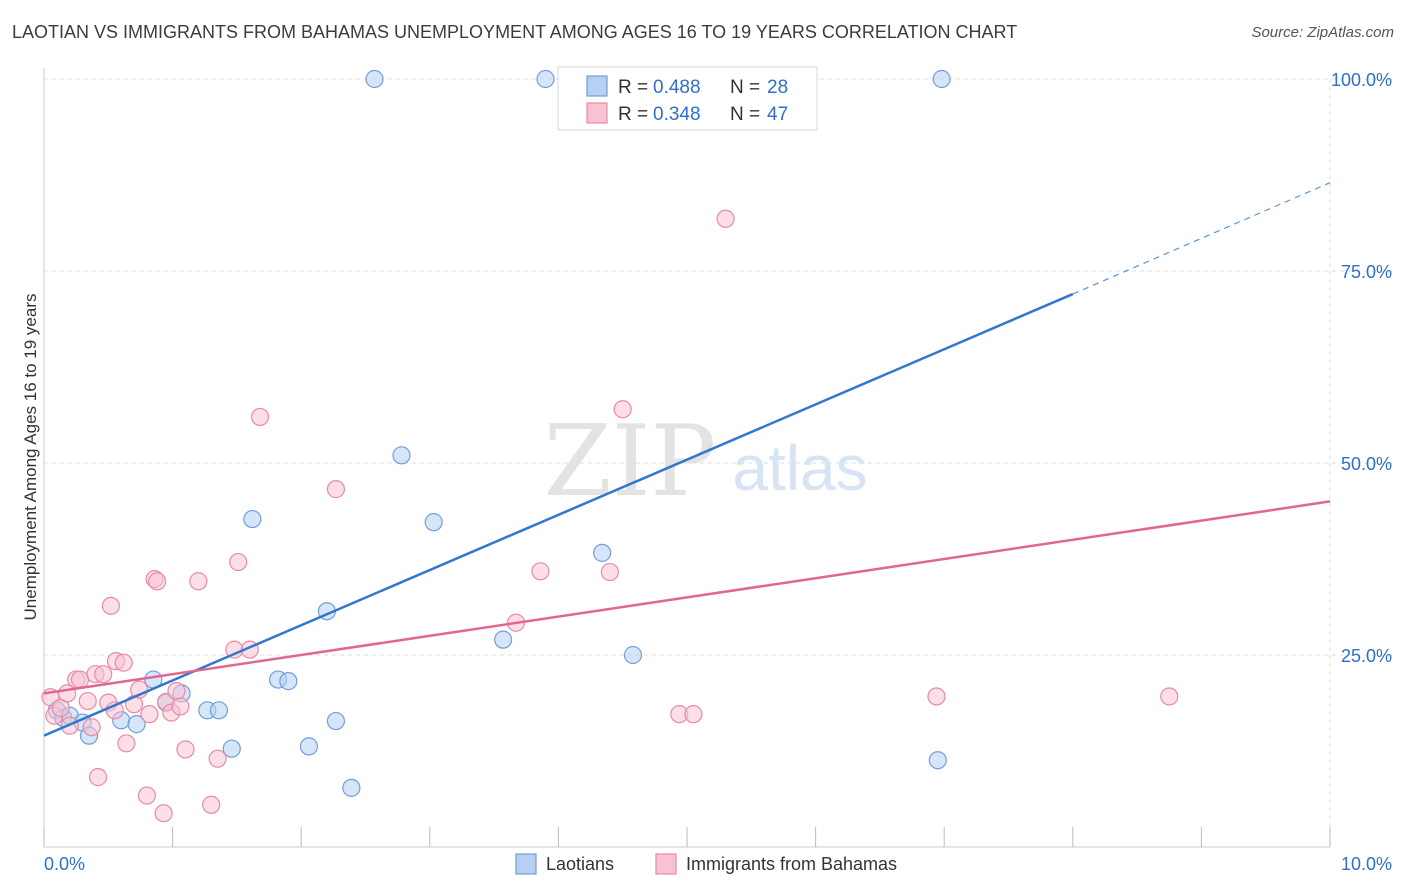 This screenshot has height=892, width=1406. Describe the element at coordinates (1366, 656) in the screenshot. I see `y-tick-label: 25.0%` at that location.